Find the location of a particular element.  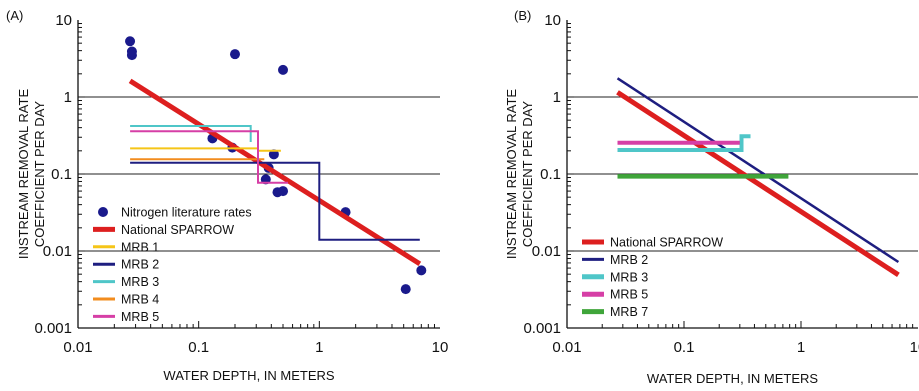

panel-label: (A) is located at coordinates (14, 15).